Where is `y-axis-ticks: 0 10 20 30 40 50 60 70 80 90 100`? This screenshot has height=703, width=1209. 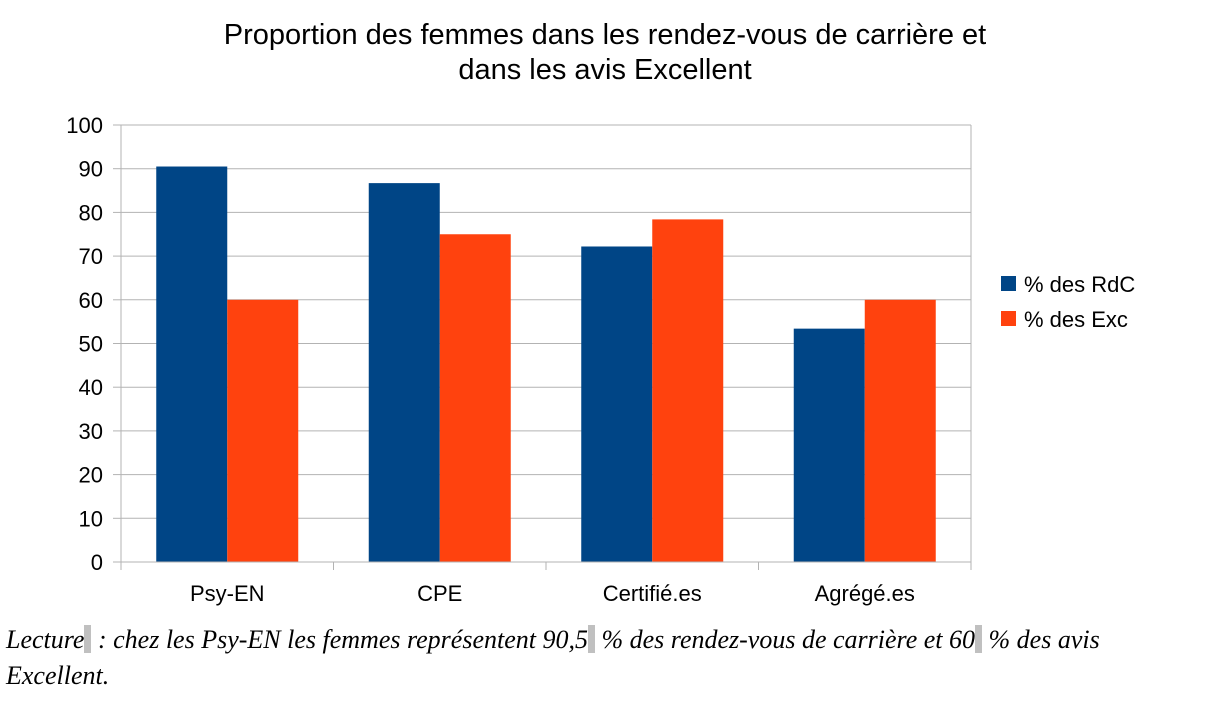 y-axis-ticks: 0 10 20 30 40 50 60 70 80 90 100 is located at coordinates (84, 344).